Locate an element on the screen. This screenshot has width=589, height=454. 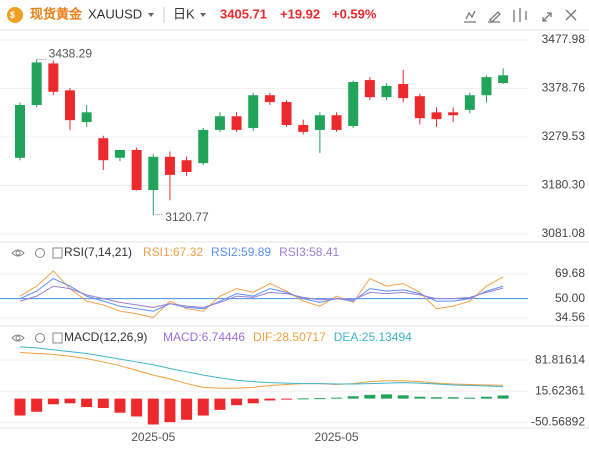
expand-icon is located at coordinates (547, 17).